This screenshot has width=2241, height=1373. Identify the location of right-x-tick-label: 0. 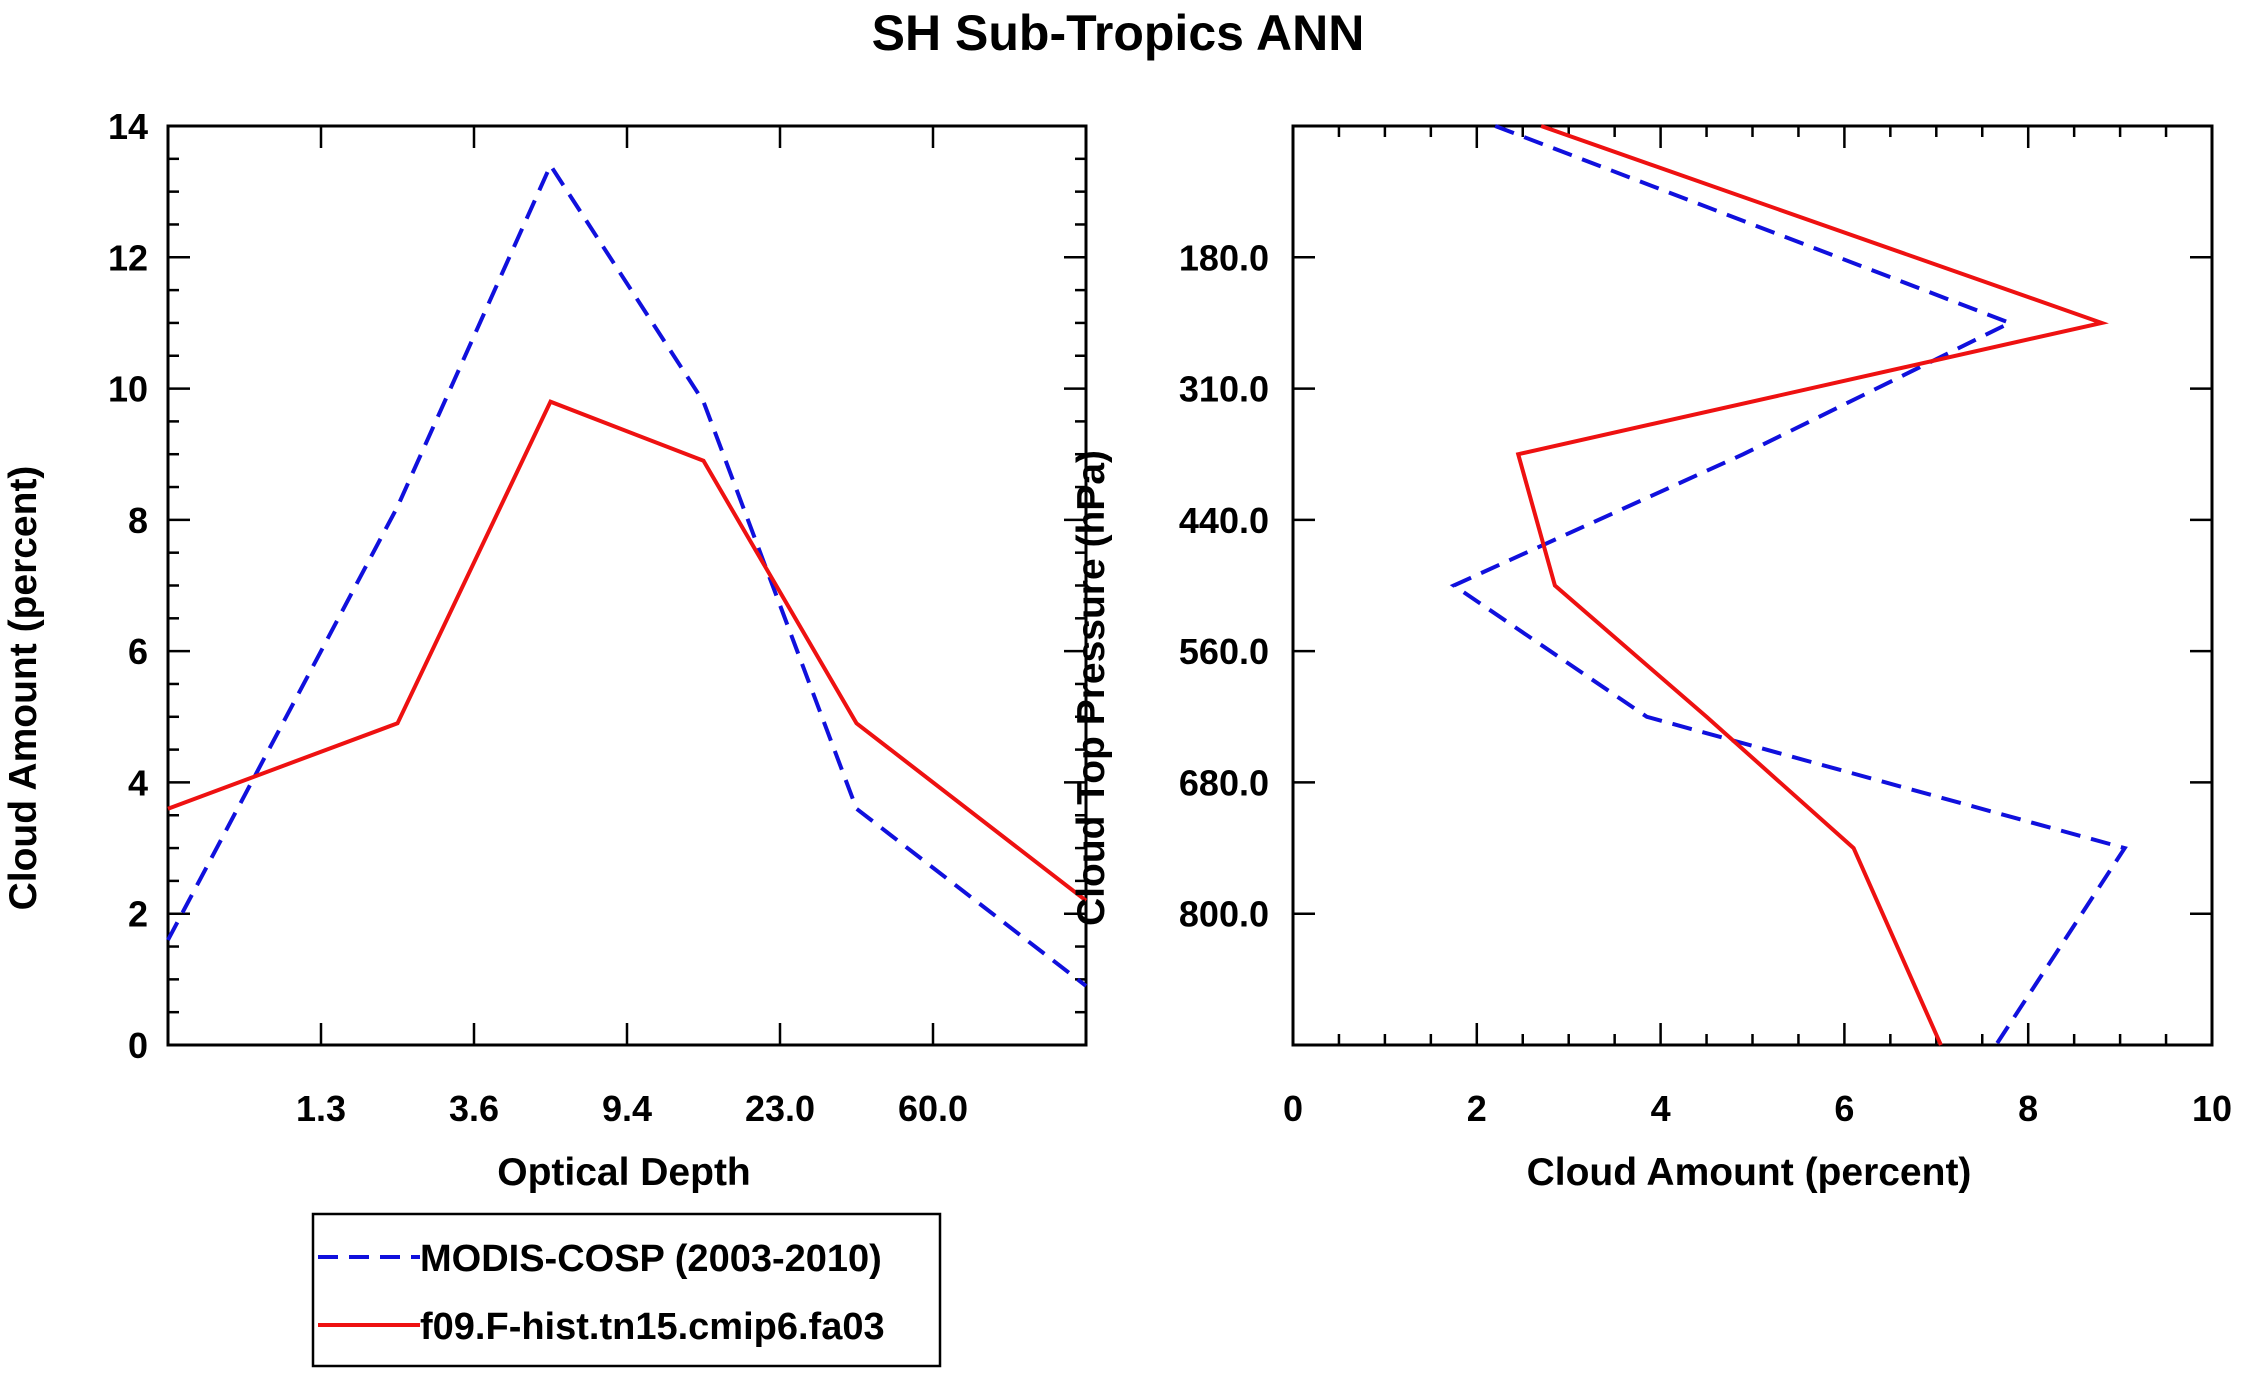
(1293, 1108).